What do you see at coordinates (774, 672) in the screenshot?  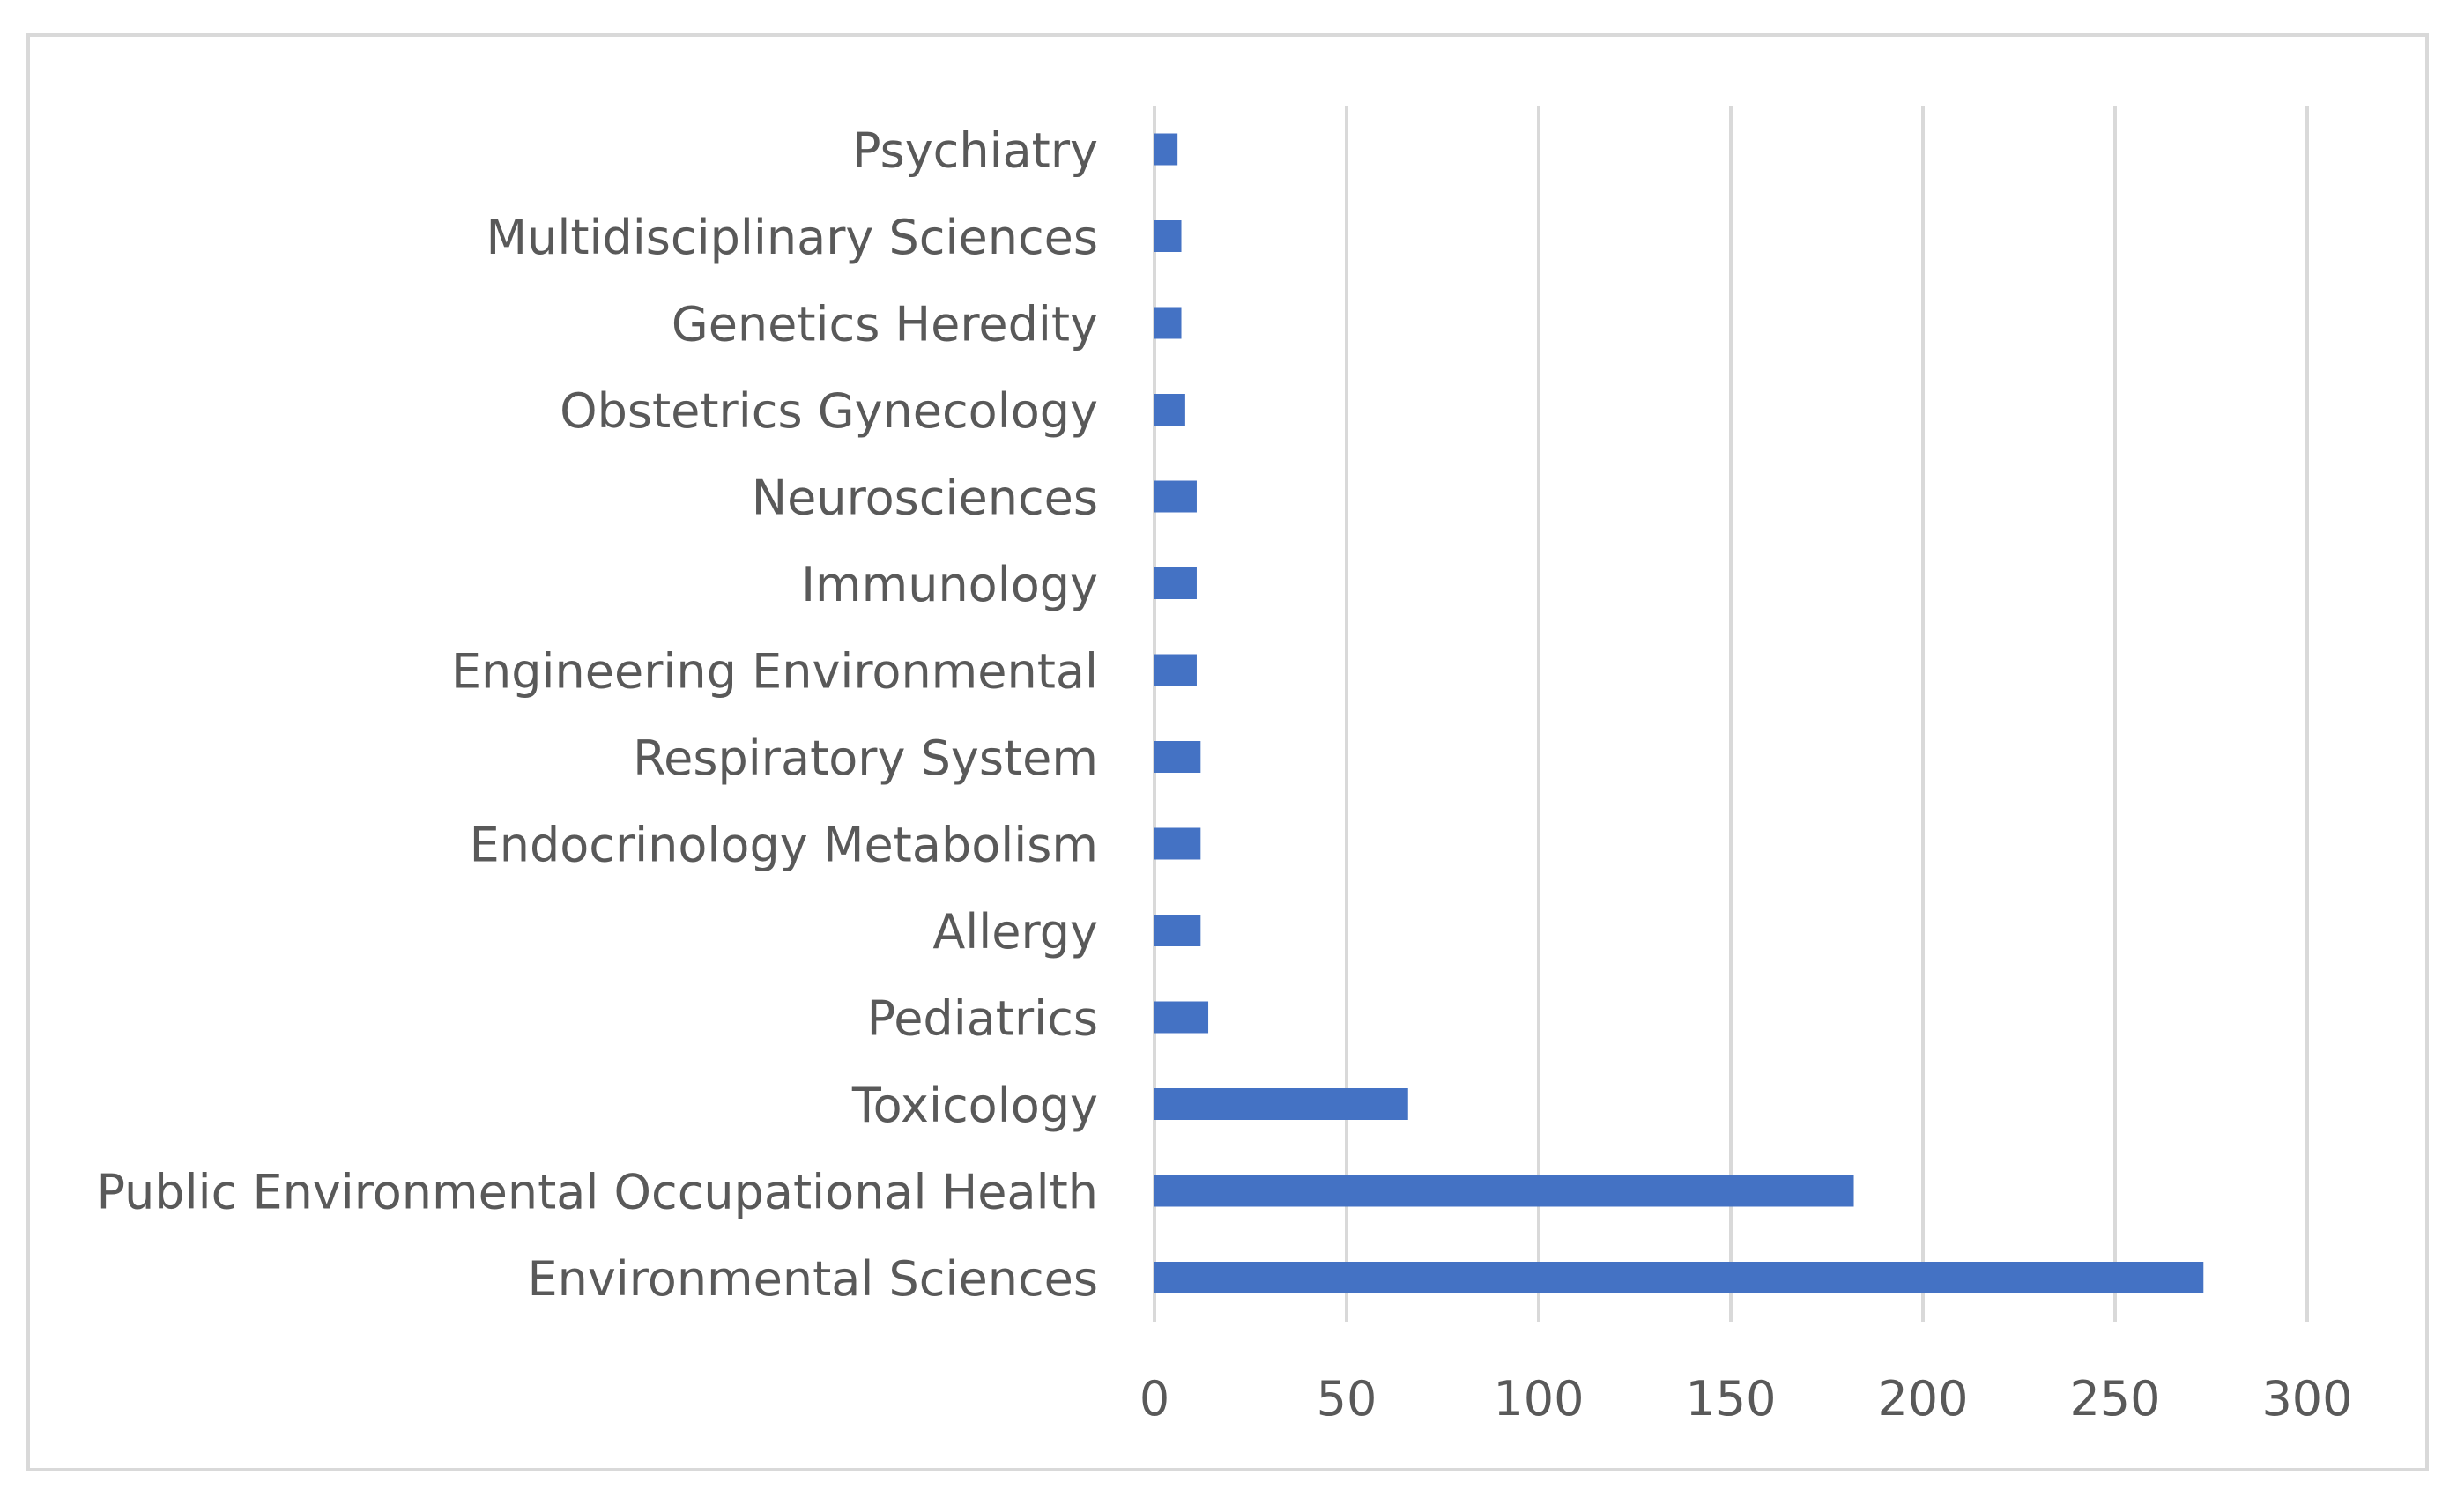 I see `category-label: Engineering Environmental` at bounding box center [774, 672].